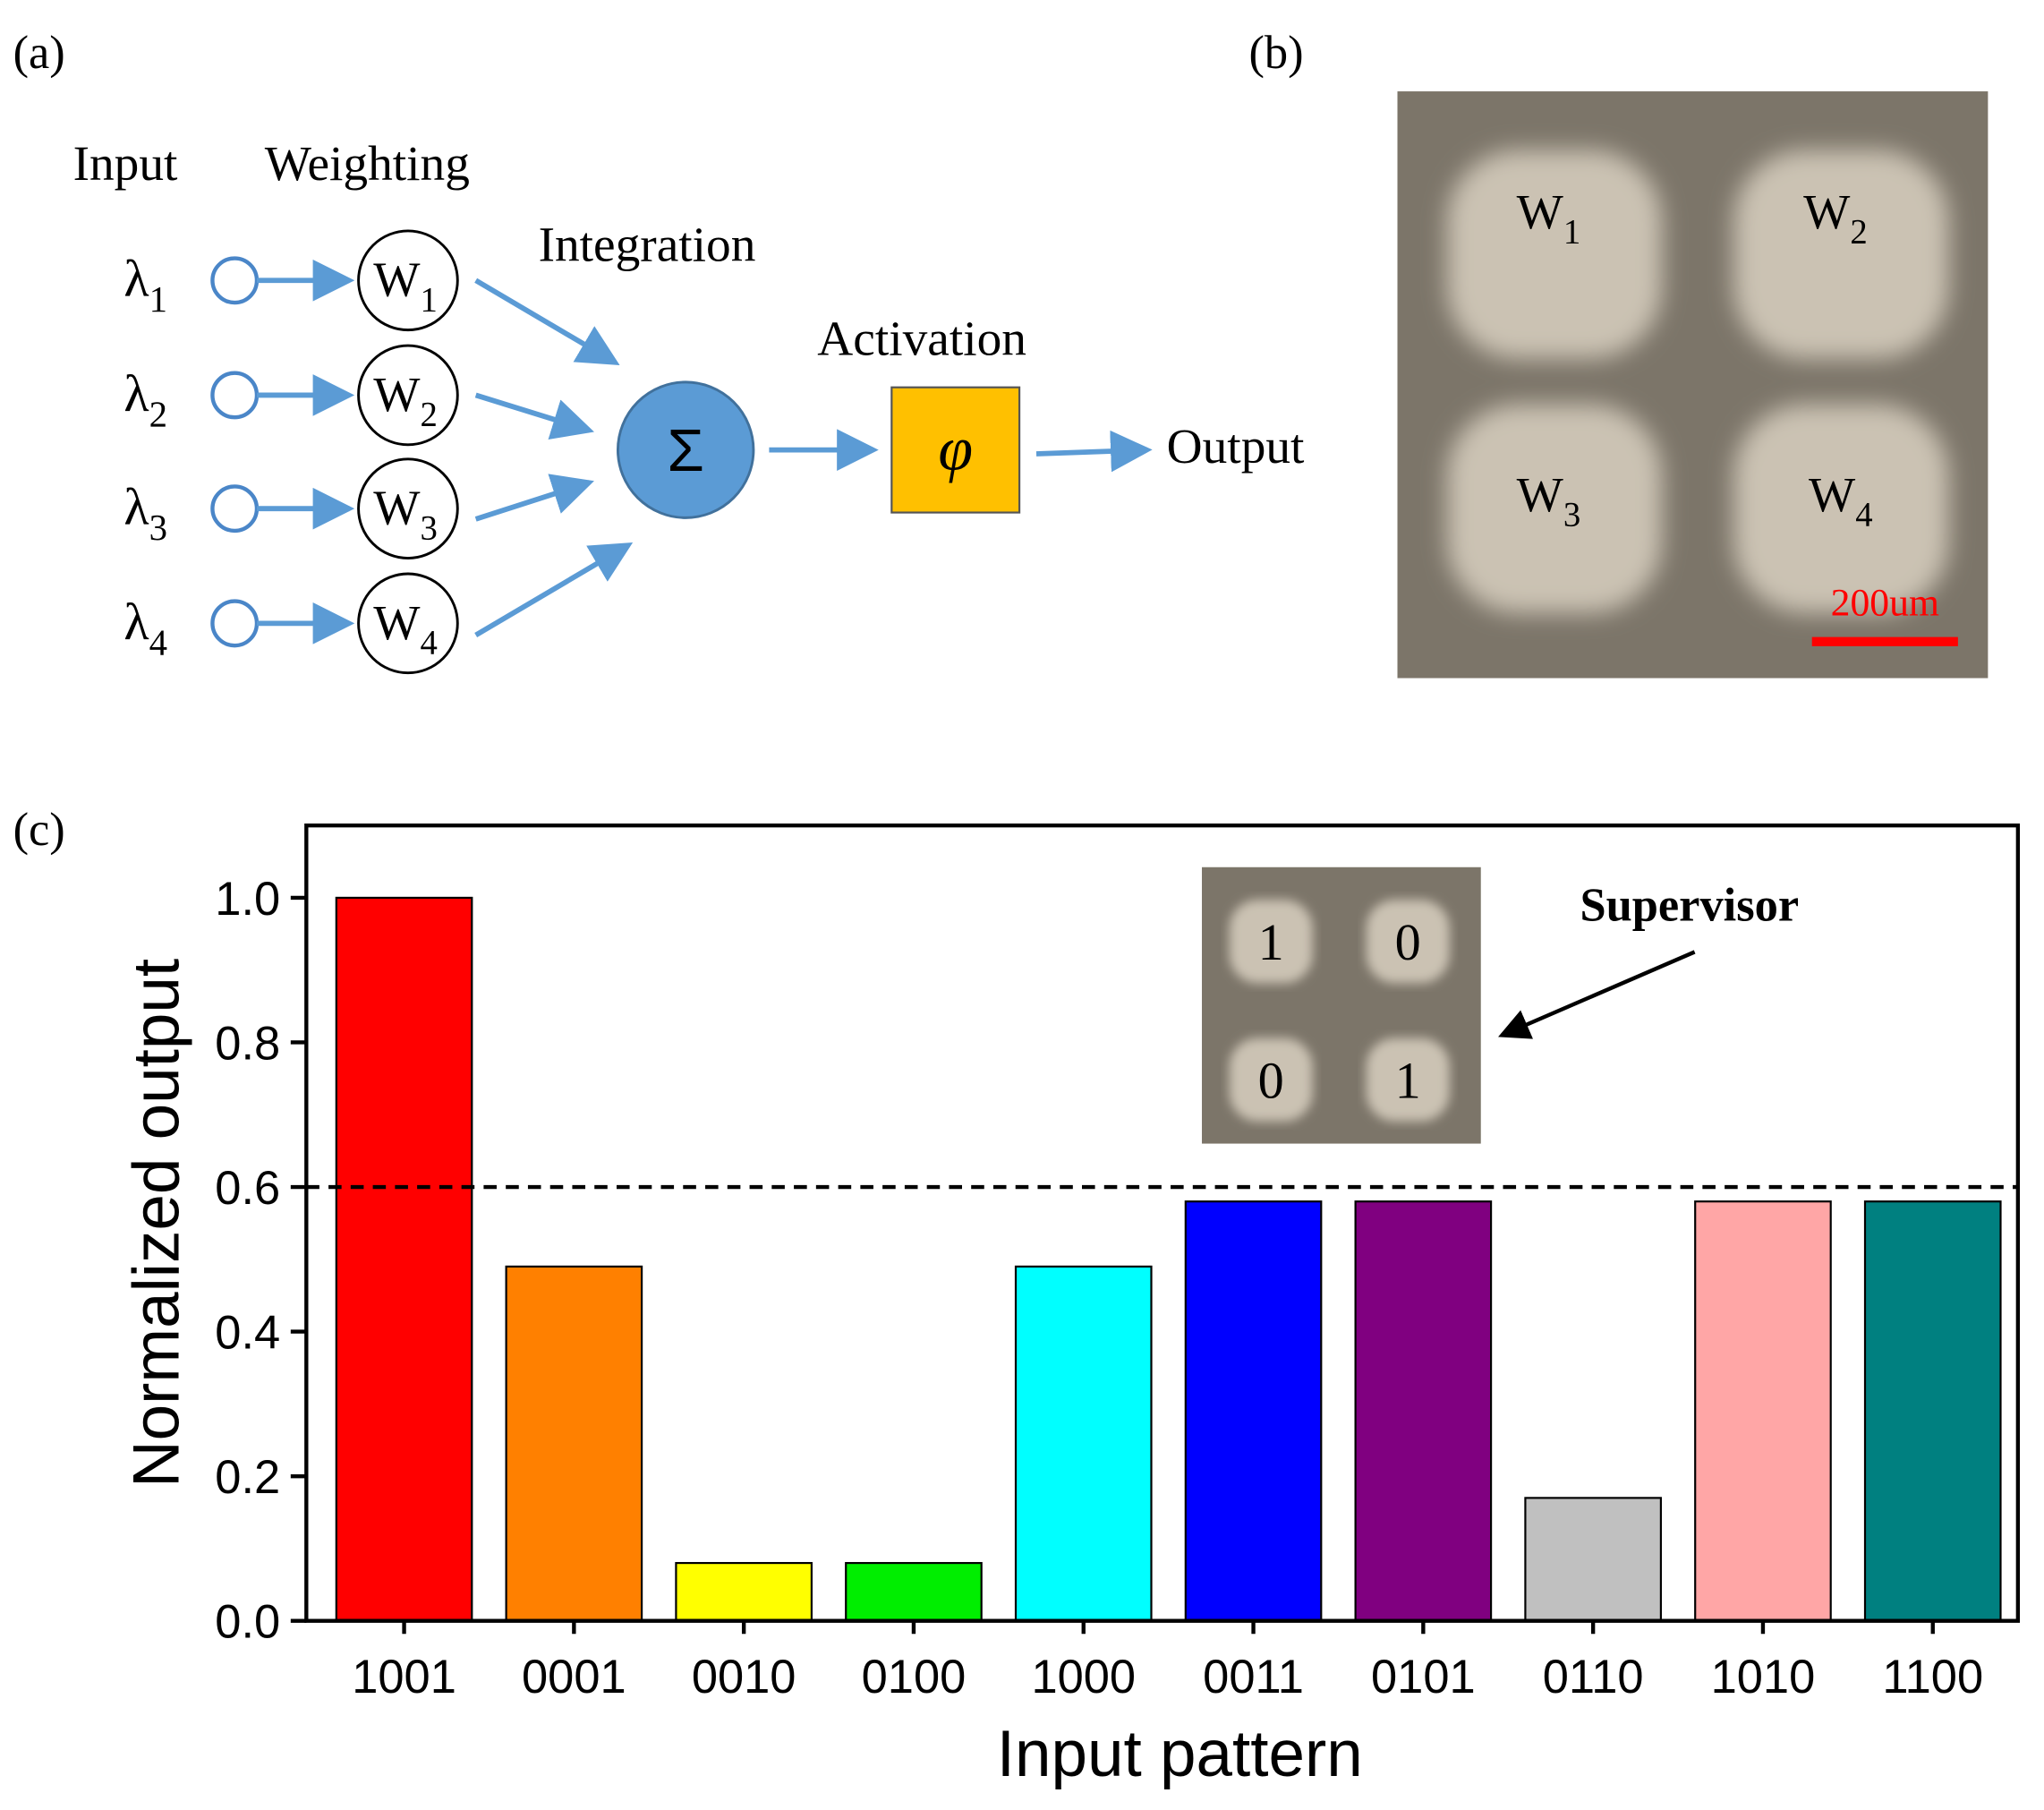  Describe the element at coordinates (248, 900) in the screenshot. I see `y-tick-label: 1.0` at that location.